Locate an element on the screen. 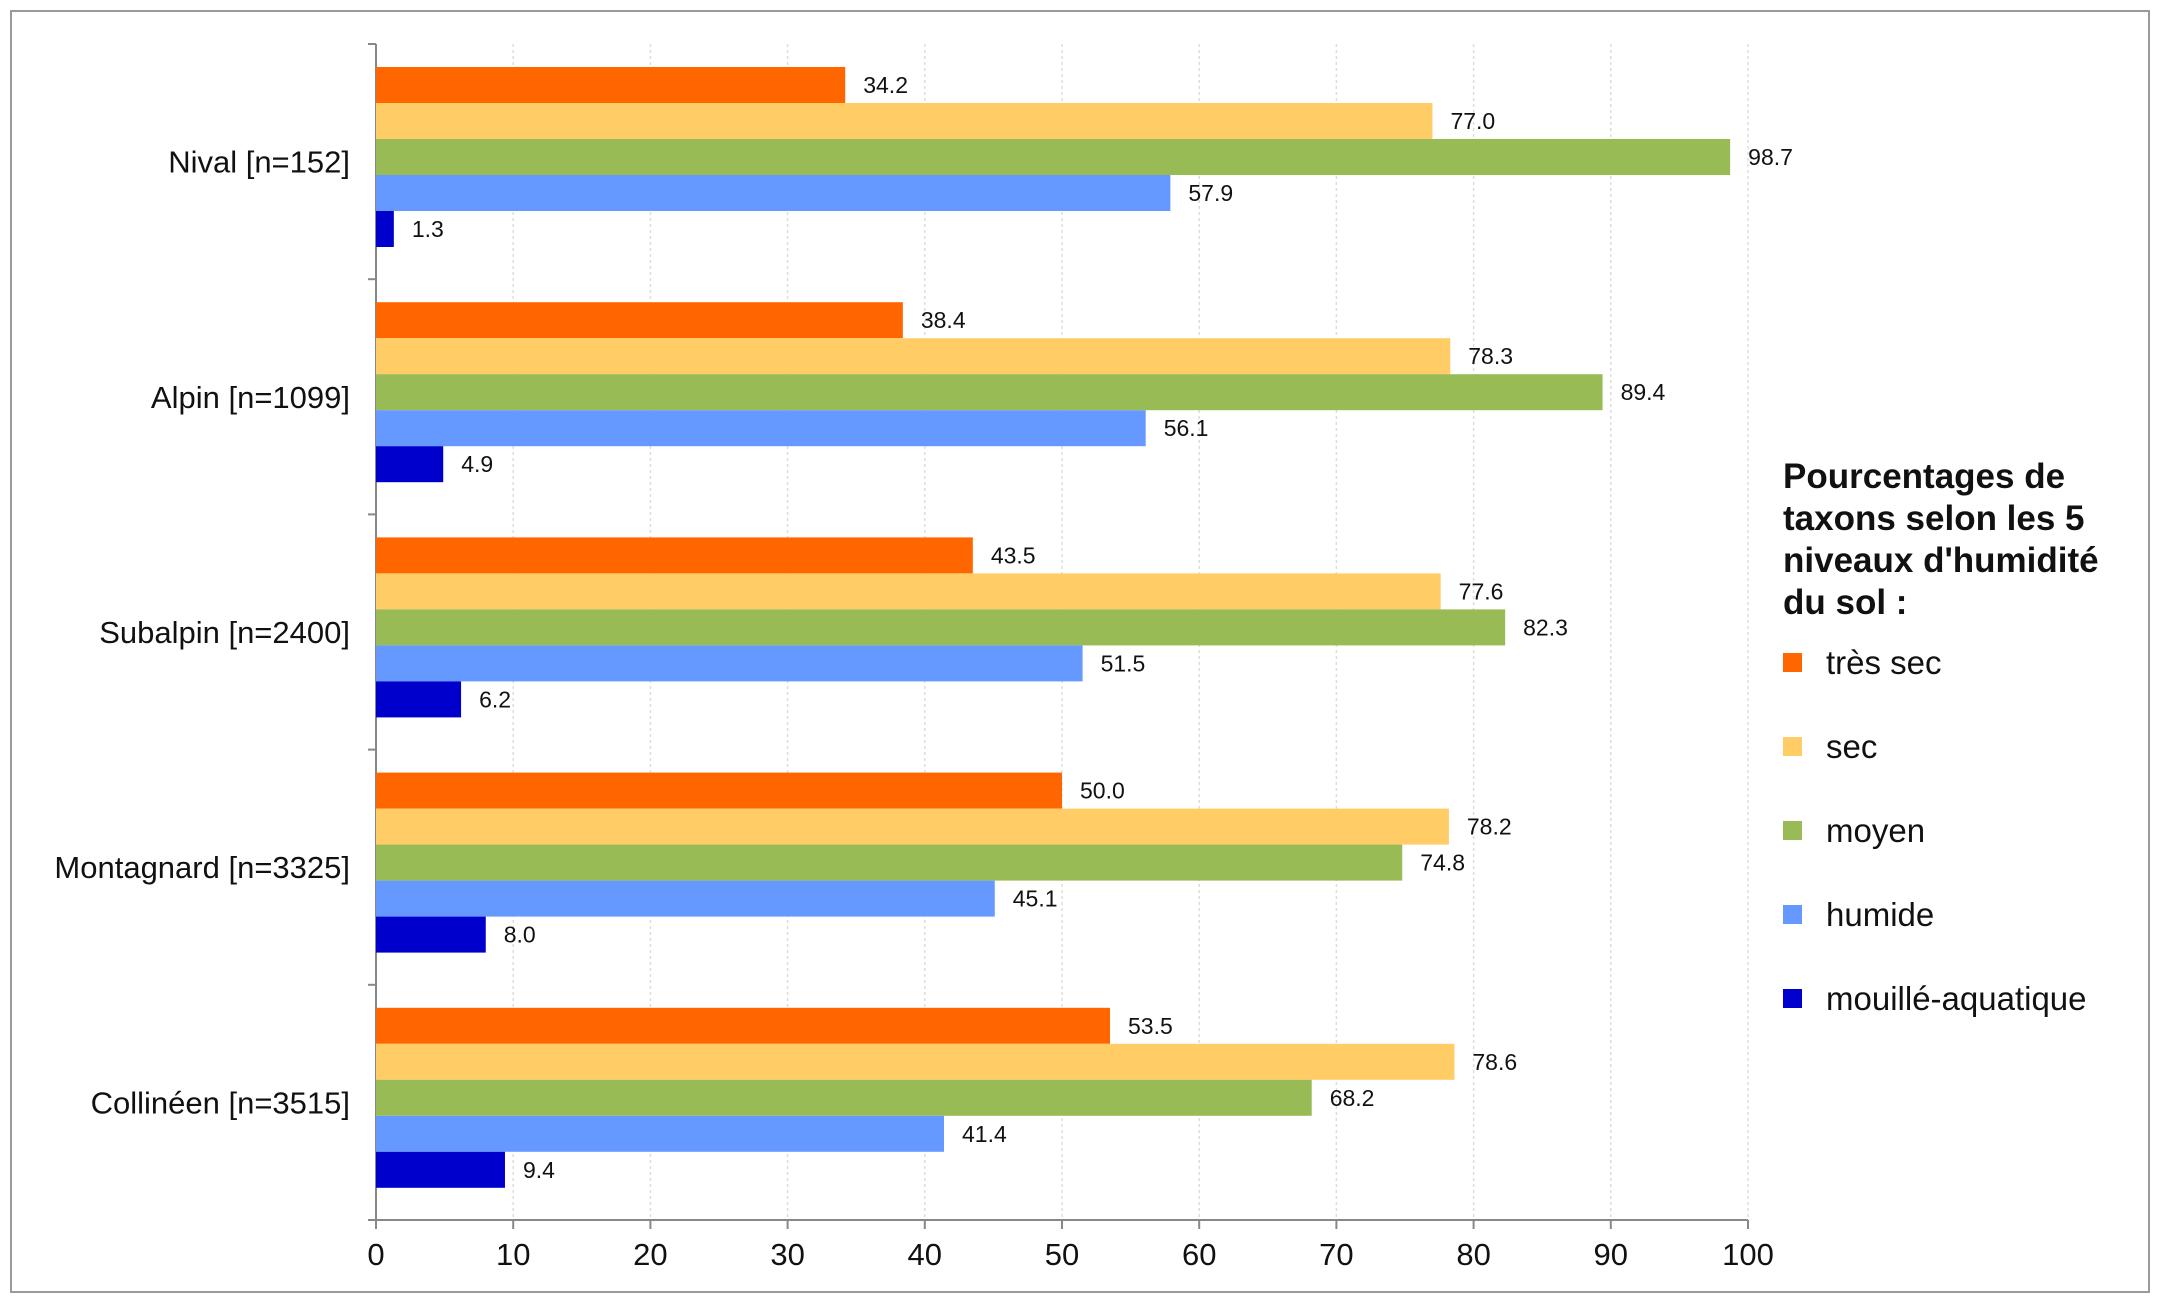  category-label-collineen-n-3515: Collinéen [n=3515] is located at coordinates (220, 1102).